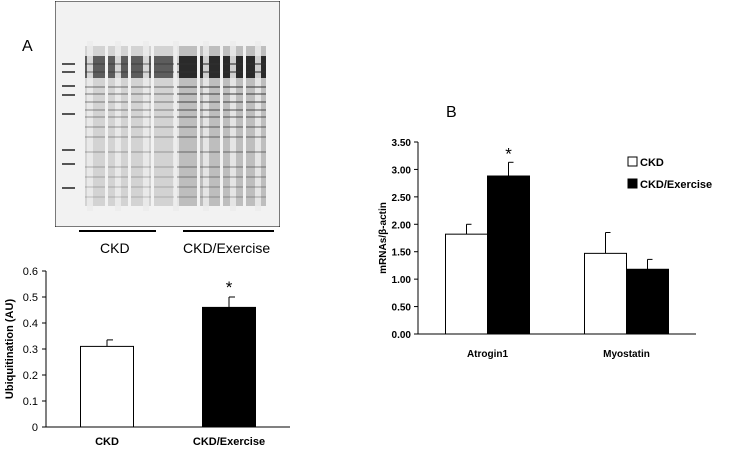 This screenshot has height=451, width=729. I want to click on panel-a-letter: A, so click(27, 46).